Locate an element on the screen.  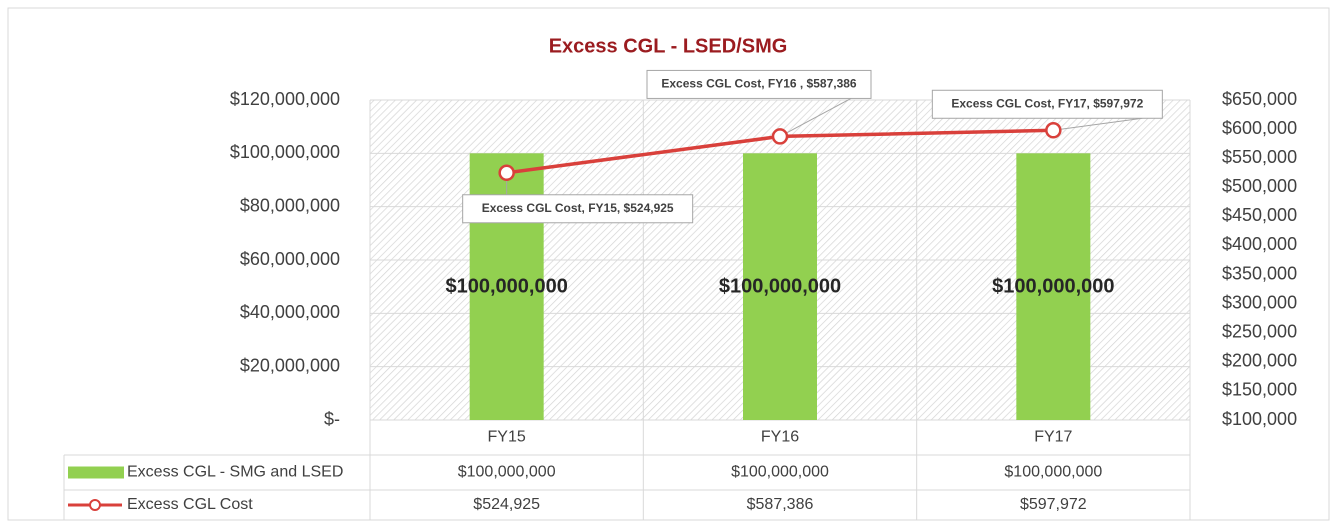
y-tick-label: $100,000,000 is located at coordinates (285, 152).